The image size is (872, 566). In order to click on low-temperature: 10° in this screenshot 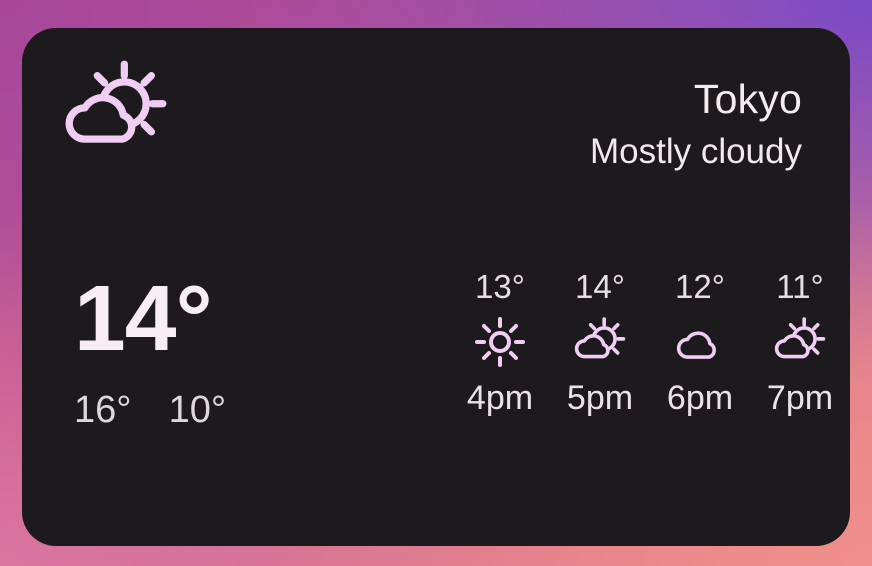, I will do `click(197, 410)`.